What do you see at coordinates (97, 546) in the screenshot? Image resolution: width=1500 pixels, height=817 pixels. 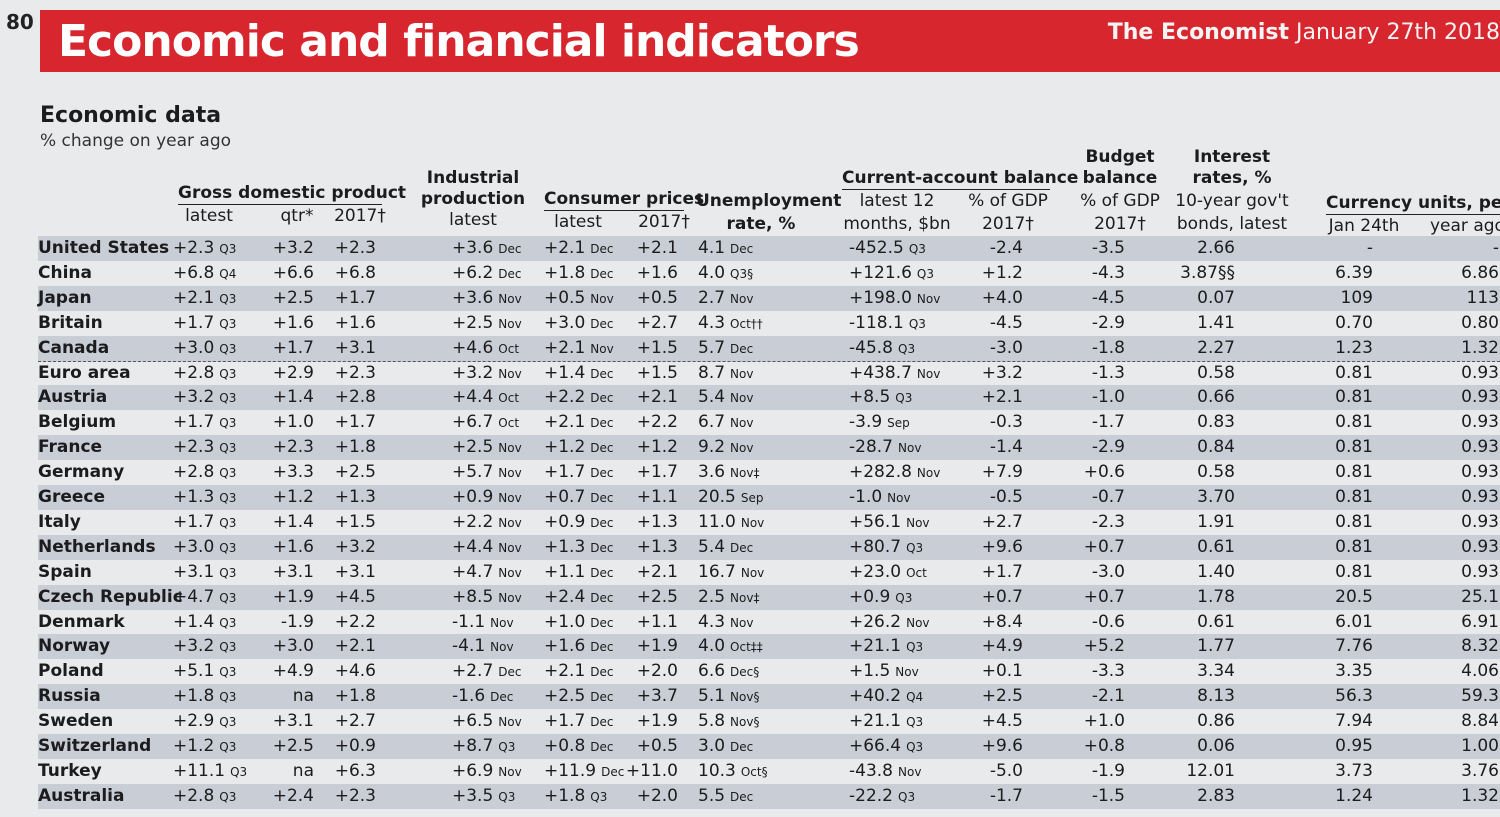 I see `country-name: Netherlands` at bounding box center [97, 546].